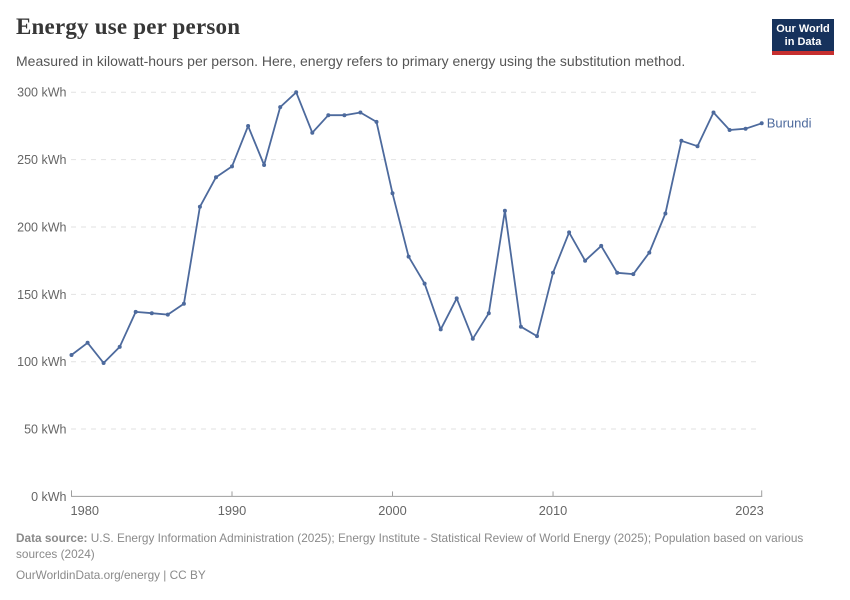  Describe the element at coordinates (87, 342) in the screenshot. I see `data-point-1981` at that location.